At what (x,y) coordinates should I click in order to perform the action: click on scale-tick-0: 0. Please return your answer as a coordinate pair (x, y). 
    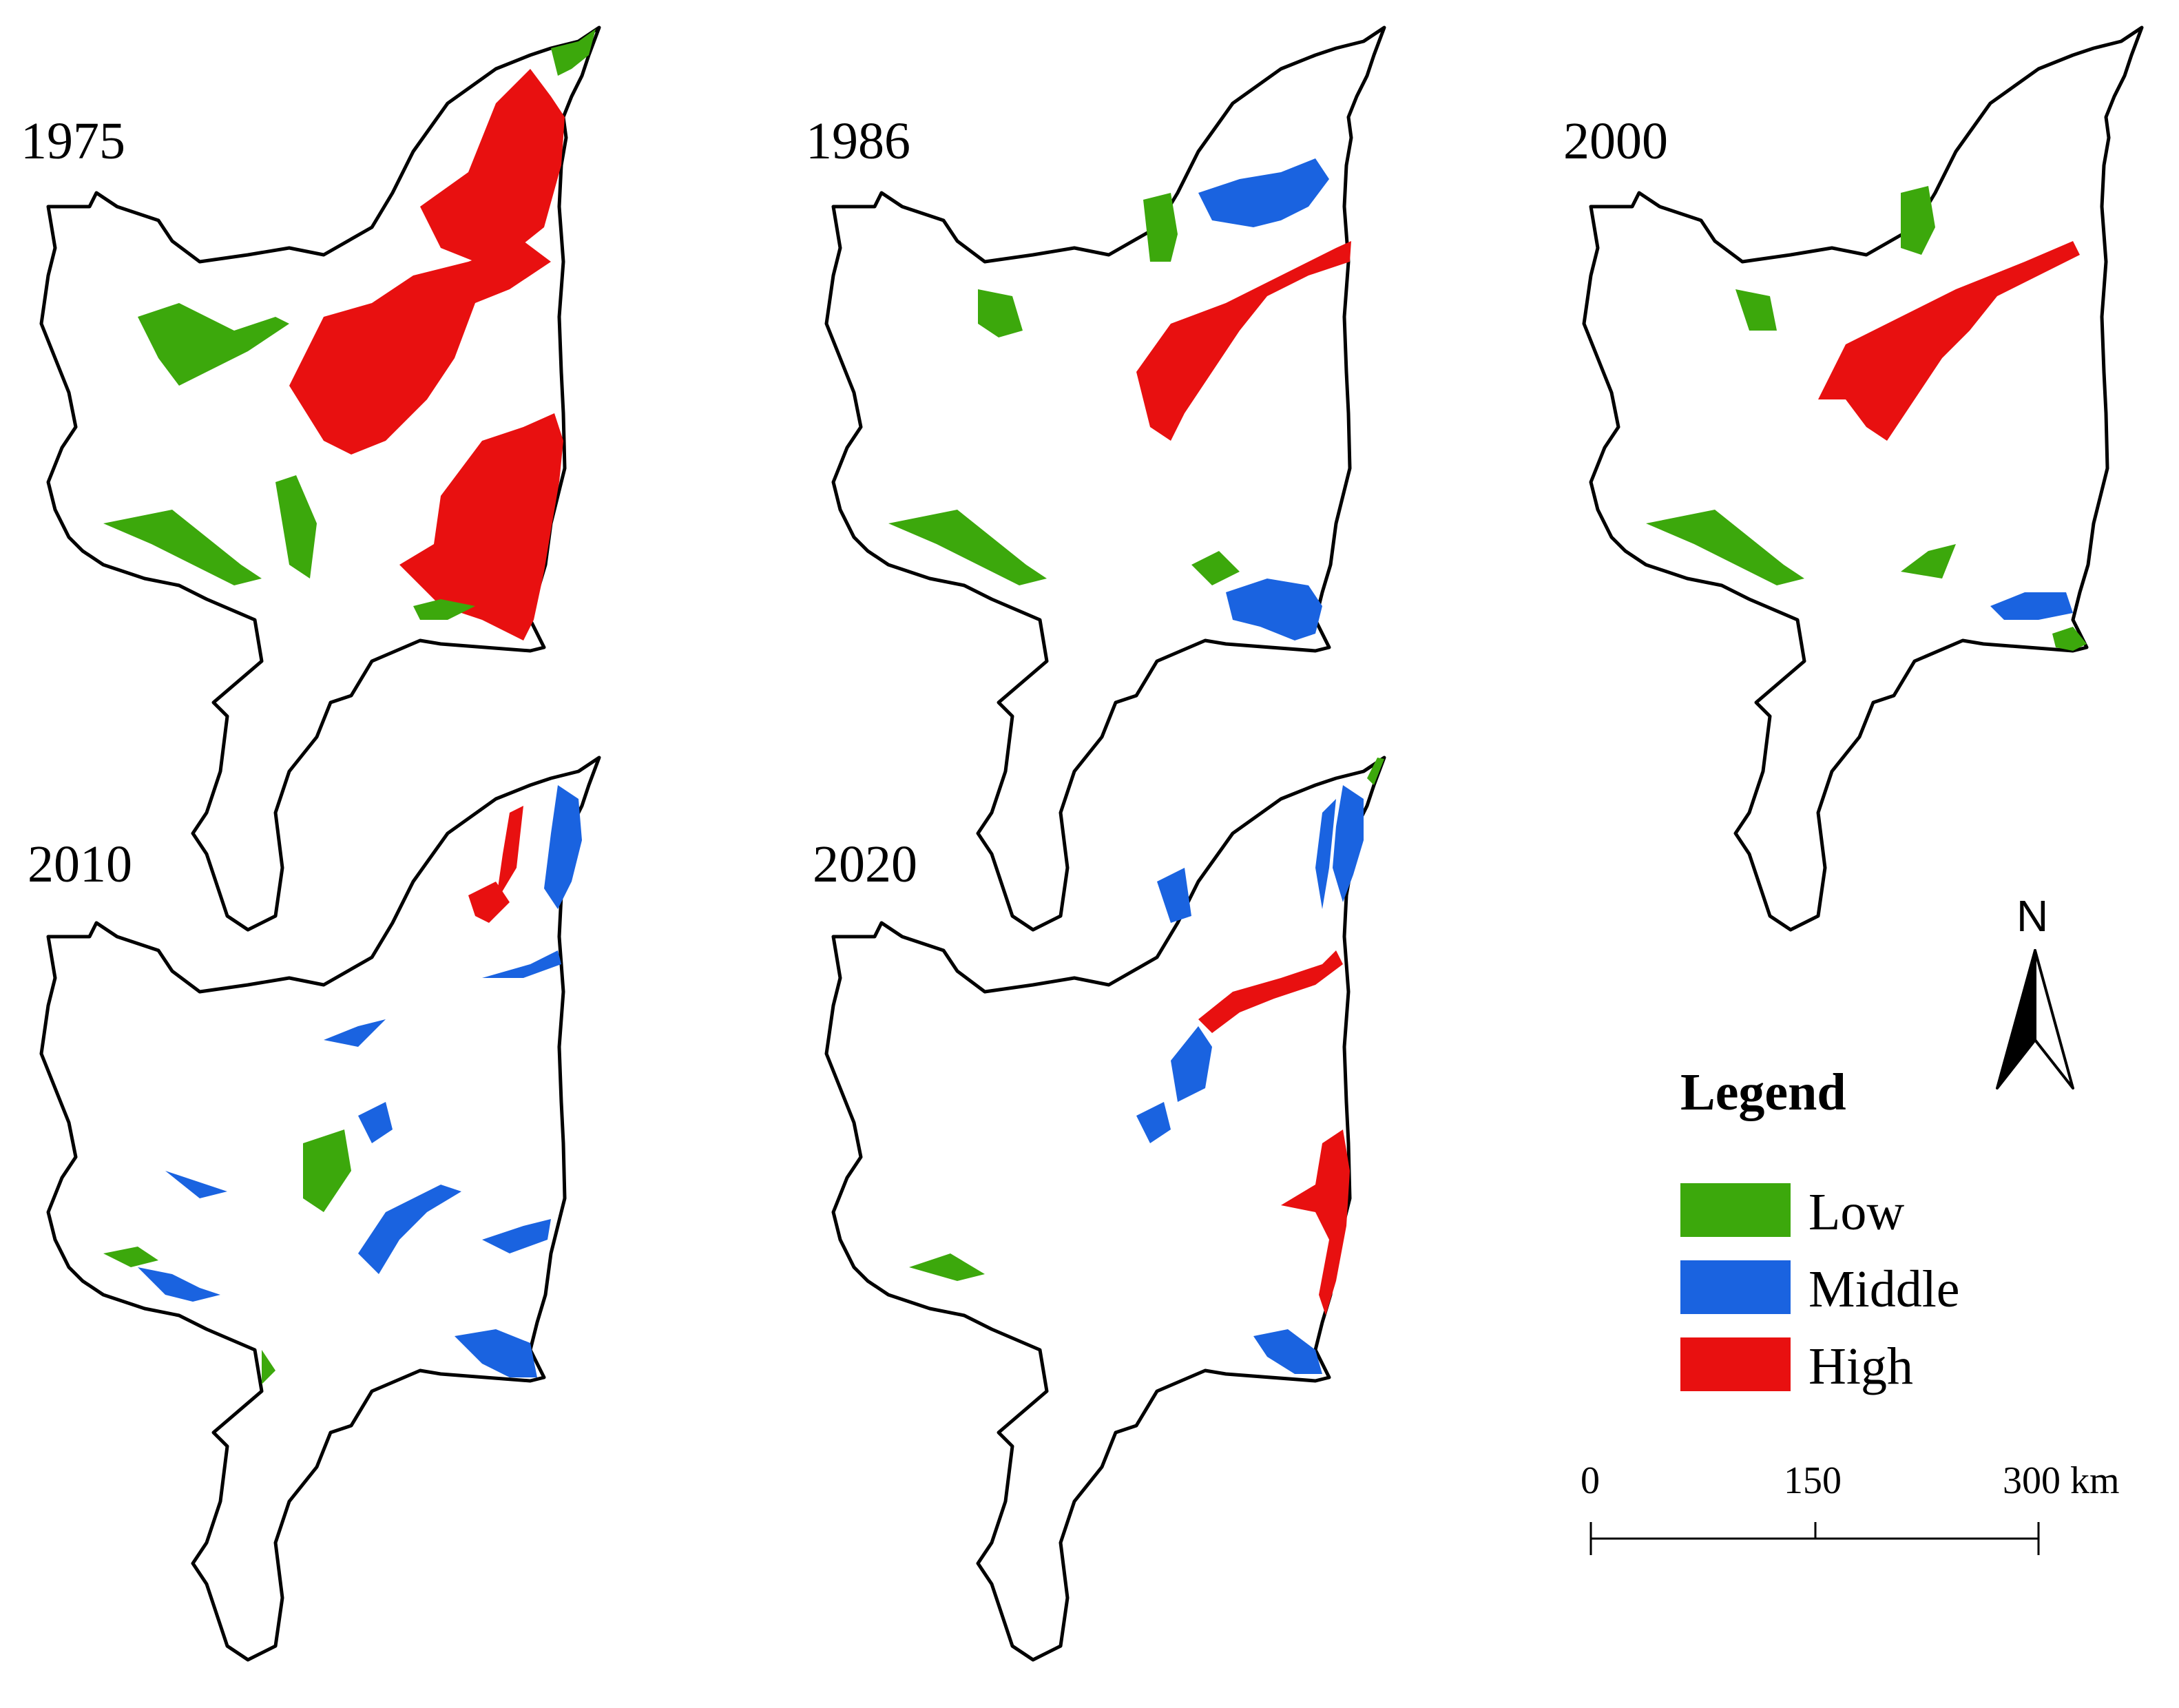
    Looking at the image, I should click on (1590, 1481).